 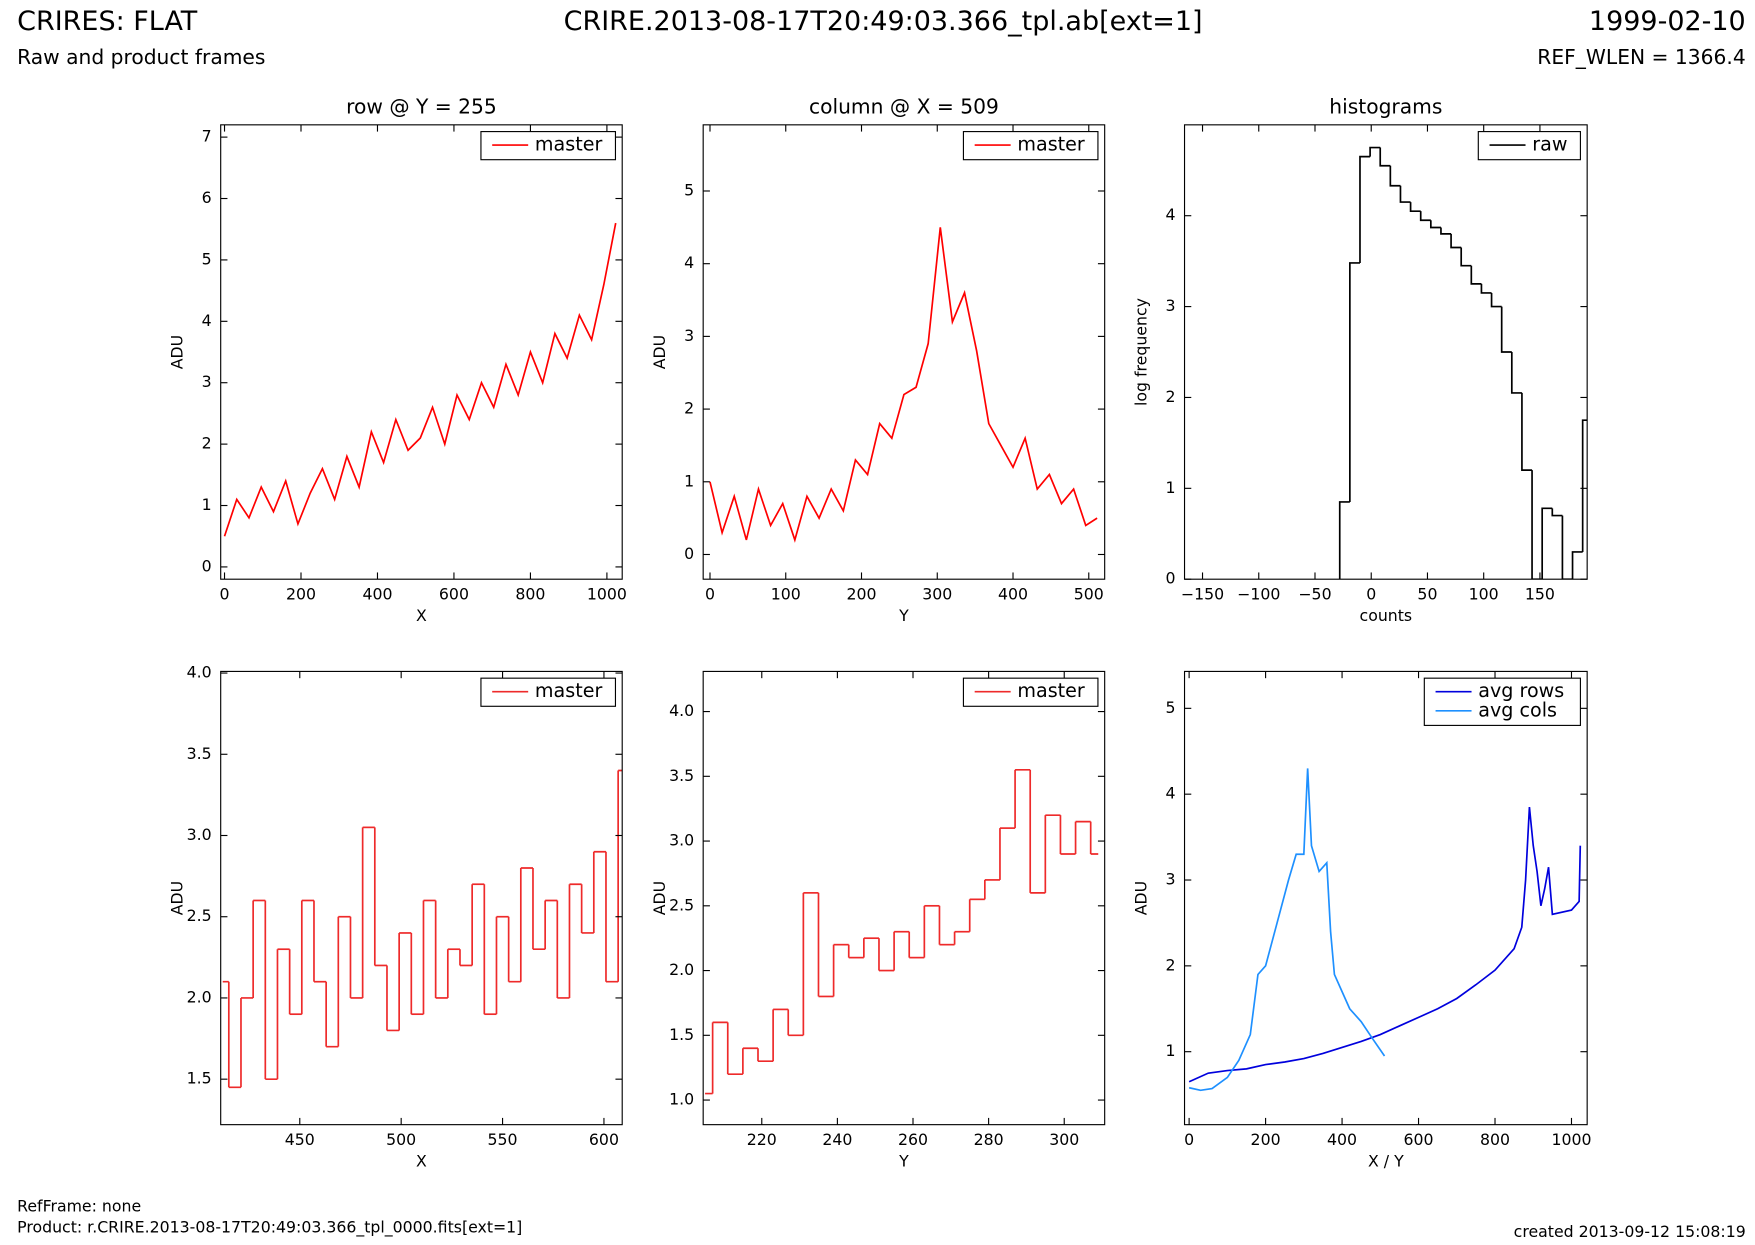 I want to click on ref-wlen: REF_WLEN = 1366.4, so click(x=1641, y=57).